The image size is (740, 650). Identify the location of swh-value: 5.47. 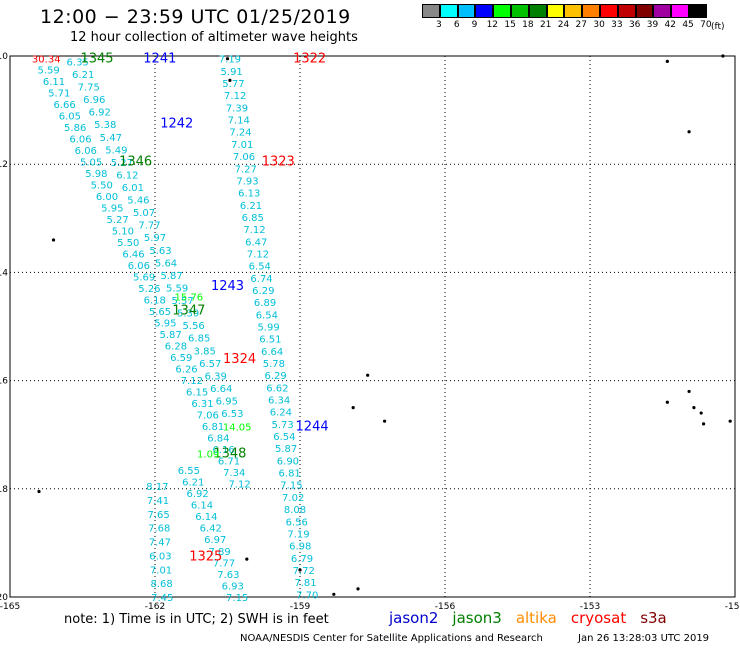
(111, 138).